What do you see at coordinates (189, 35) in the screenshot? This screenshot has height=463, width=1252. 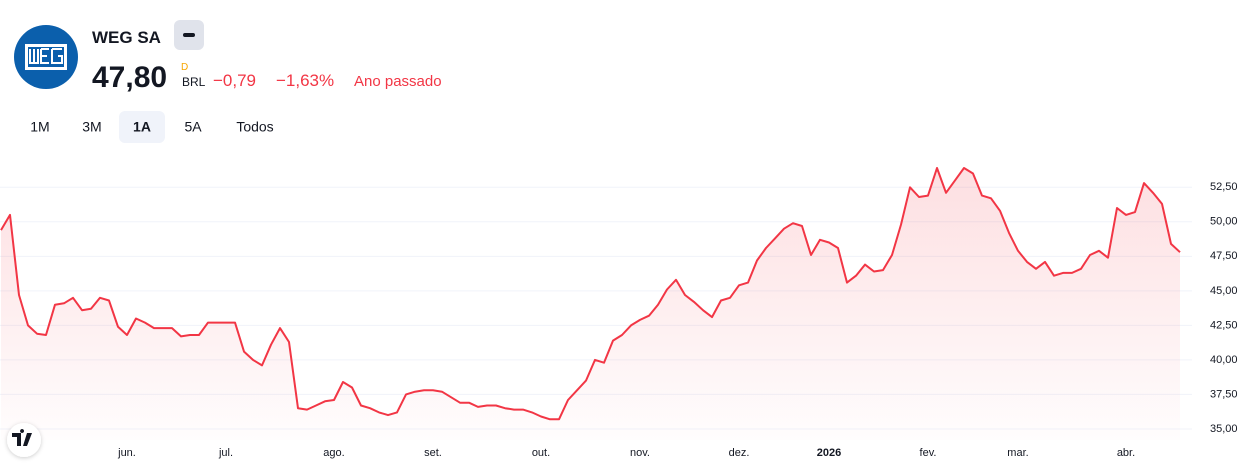 I see `collapse-button` at bounding box center [189, 35].